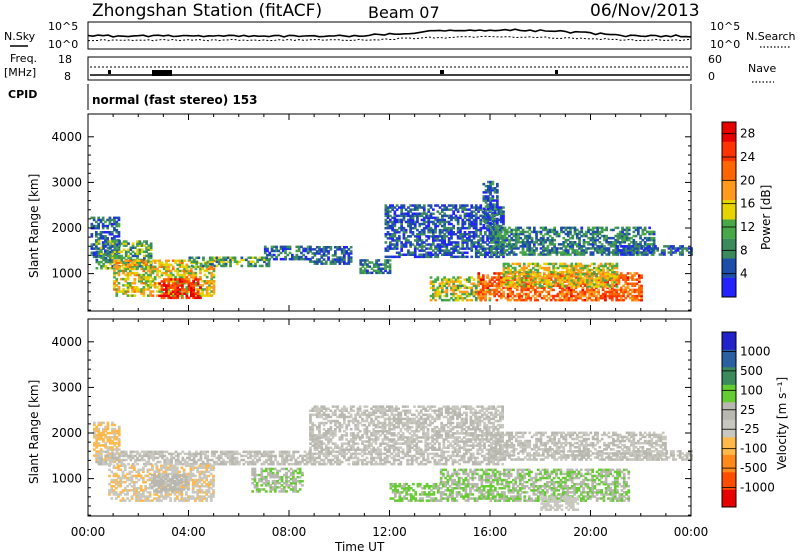 The image size is (800, 554). Describe the element at coordinates (350, 97) in the screenshot. I see `cpid-panel: CPID normal (fast stereo) 153` at that location.